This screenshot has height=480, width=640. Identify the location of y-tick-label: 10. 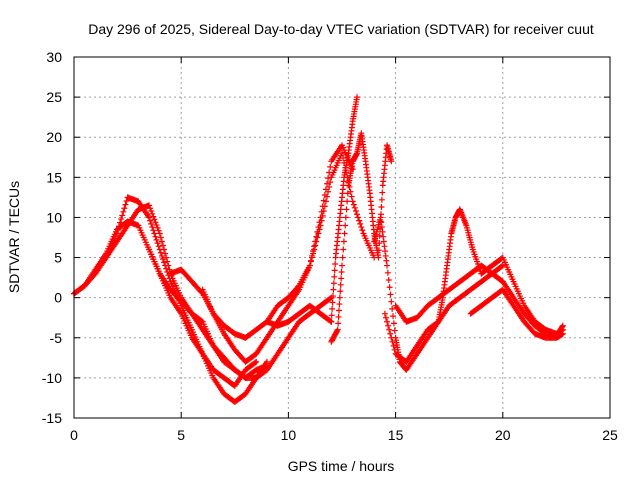
(54, 217).